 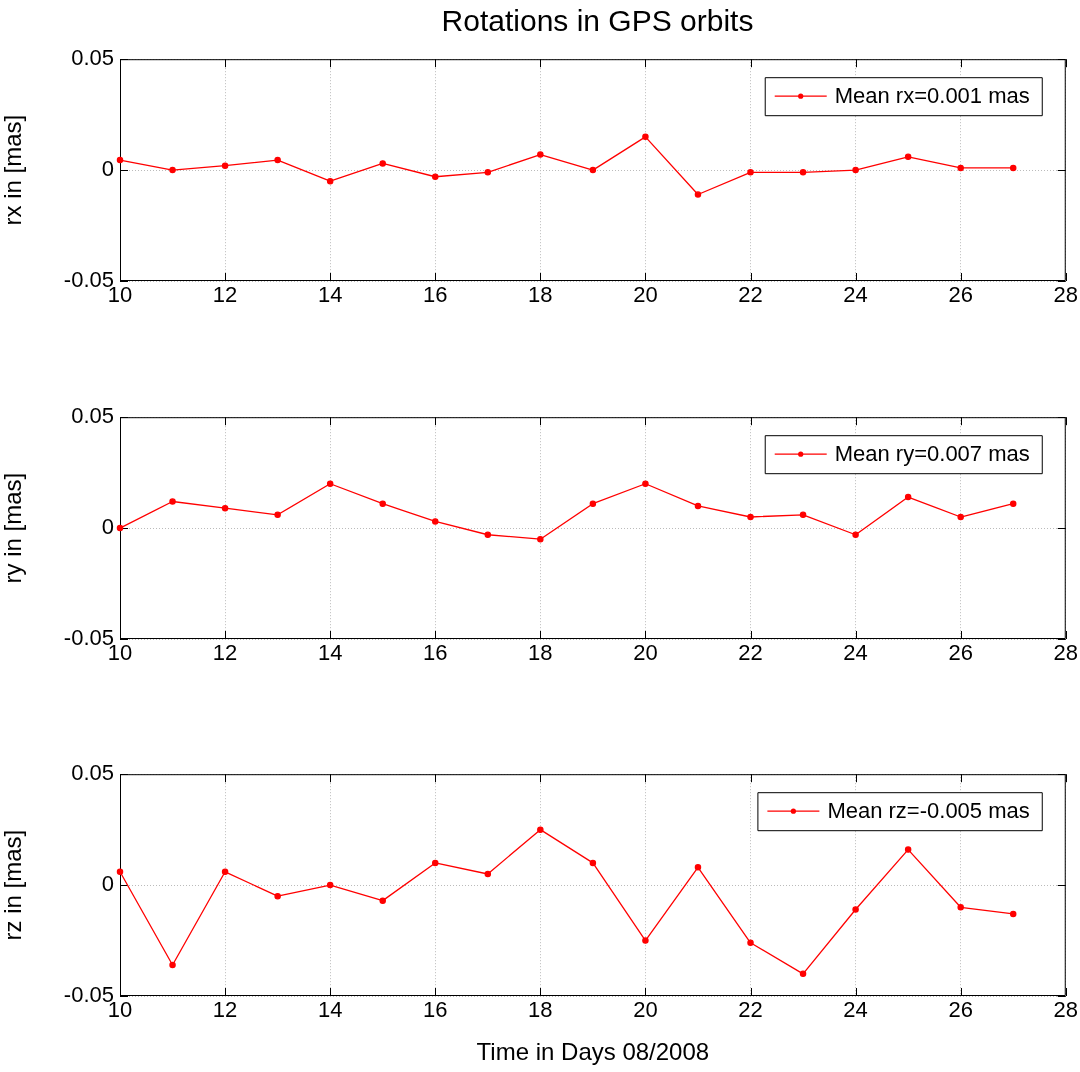 What do you see at coordinates (932, 96) in the screenshot?
I see `legend-label: Mean rx=0.001 mas` at bounding box center [932, 96].